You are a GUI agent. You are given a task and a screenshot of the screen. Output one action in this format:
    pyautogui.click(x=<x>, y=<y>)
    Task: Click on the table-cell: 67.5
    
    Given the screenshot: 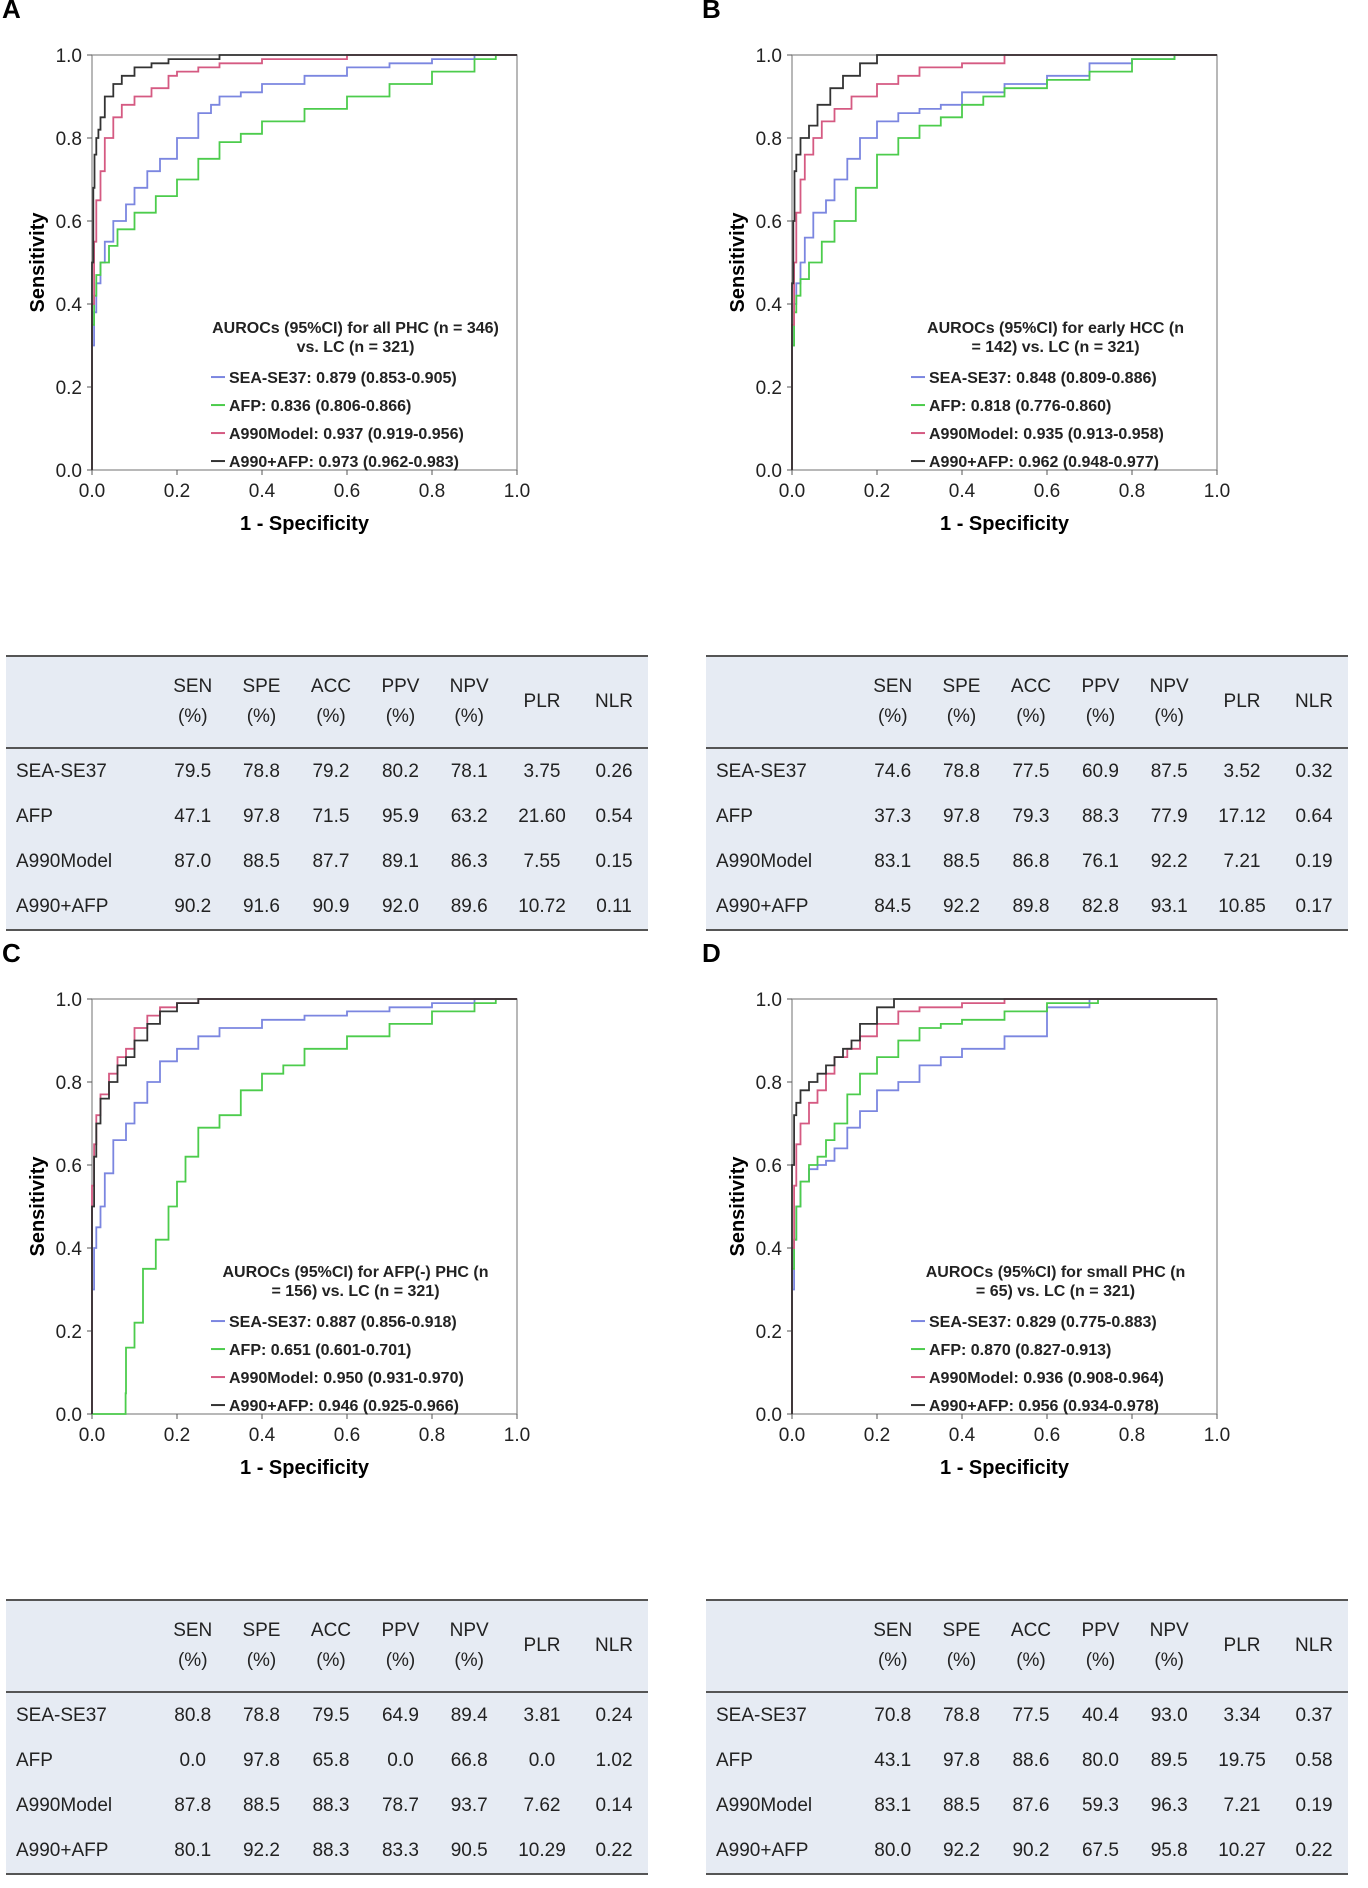 What is the action you would take?
    pyautogui.click(x=1100, y=1851)
    